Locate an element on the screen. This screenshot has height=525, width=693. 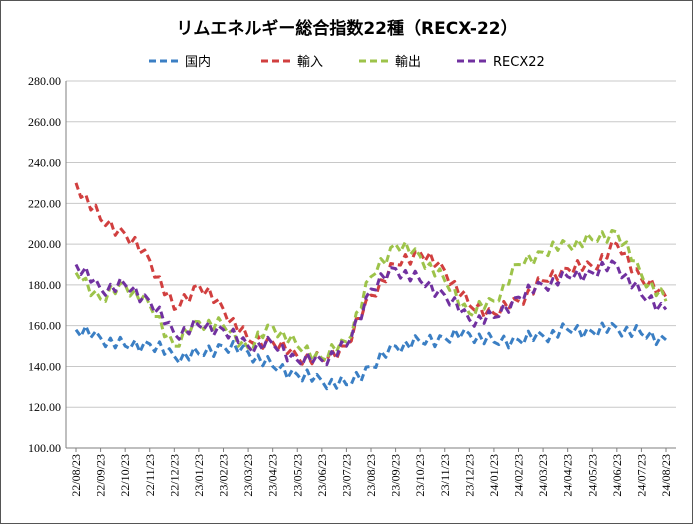
x-tick-label: 23/03/23 is located at coordinates (248, 475).